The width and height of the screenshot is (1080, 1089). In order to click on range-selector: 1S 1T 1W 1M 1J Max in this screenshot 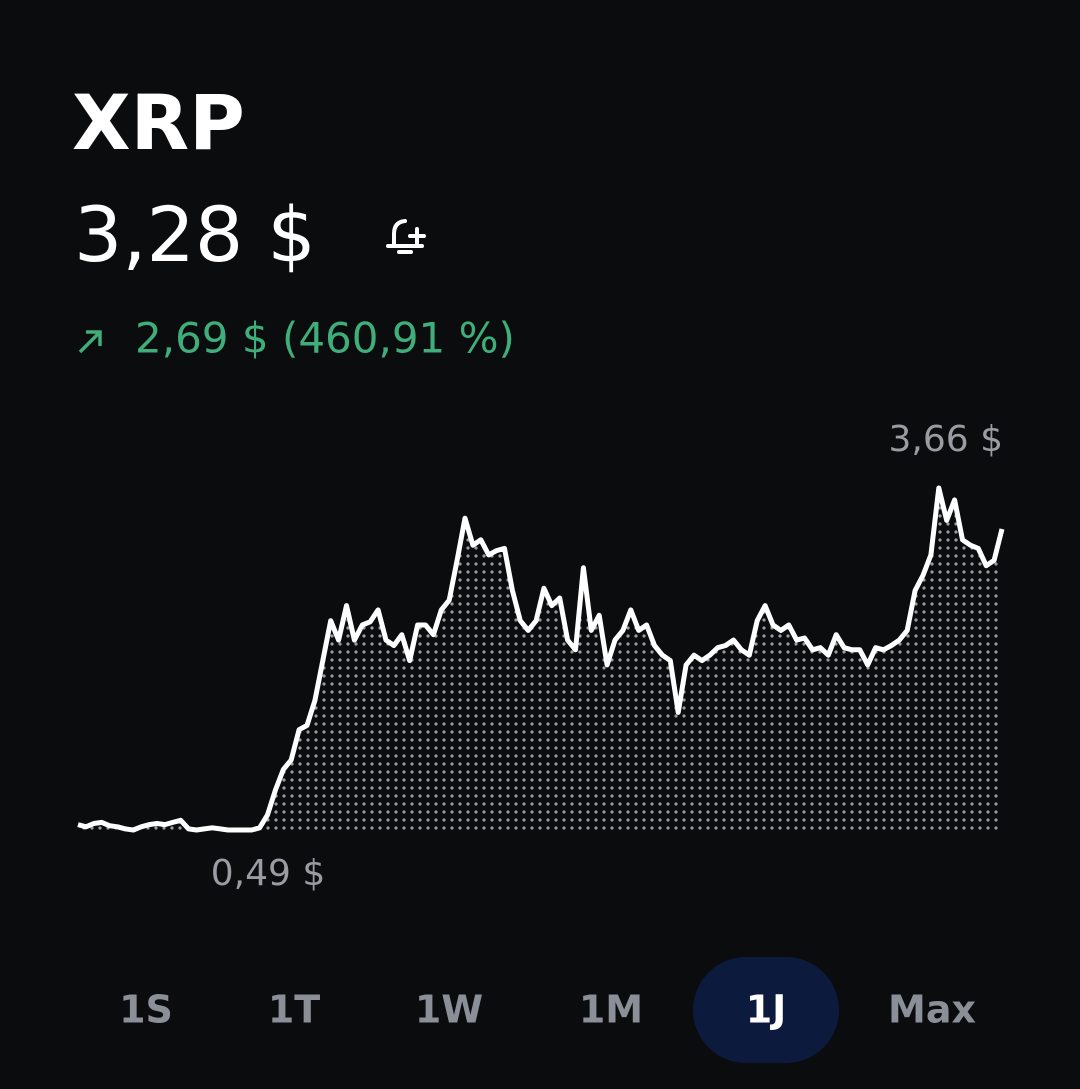, I will do `click(547, 1010)`.